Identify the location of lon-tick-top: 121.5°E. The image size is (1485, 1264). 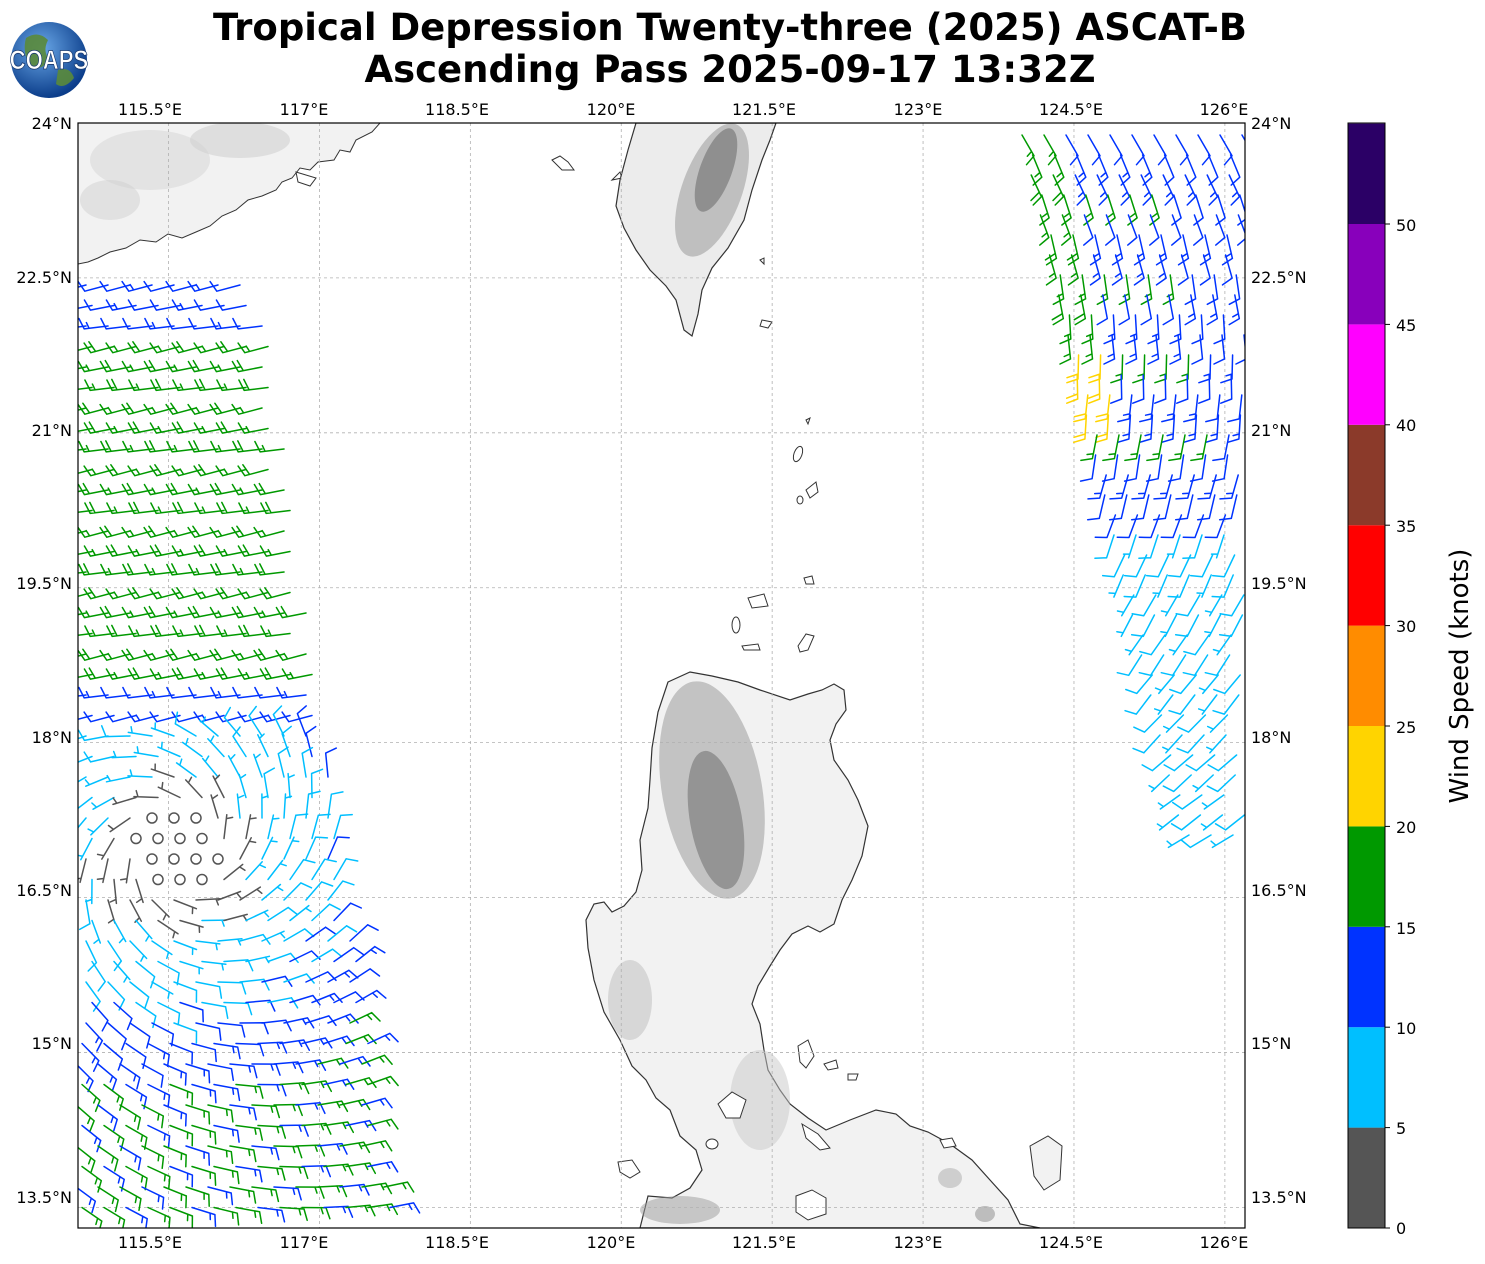
(764, 109).